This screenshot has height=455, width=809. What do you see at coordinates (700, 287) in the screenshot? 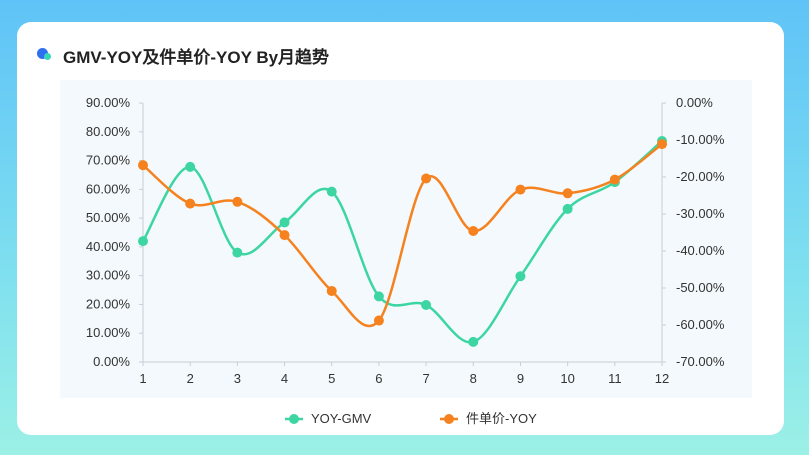
I see `y-right-tick-label: -50.00%` at bounding box center [700, 287].